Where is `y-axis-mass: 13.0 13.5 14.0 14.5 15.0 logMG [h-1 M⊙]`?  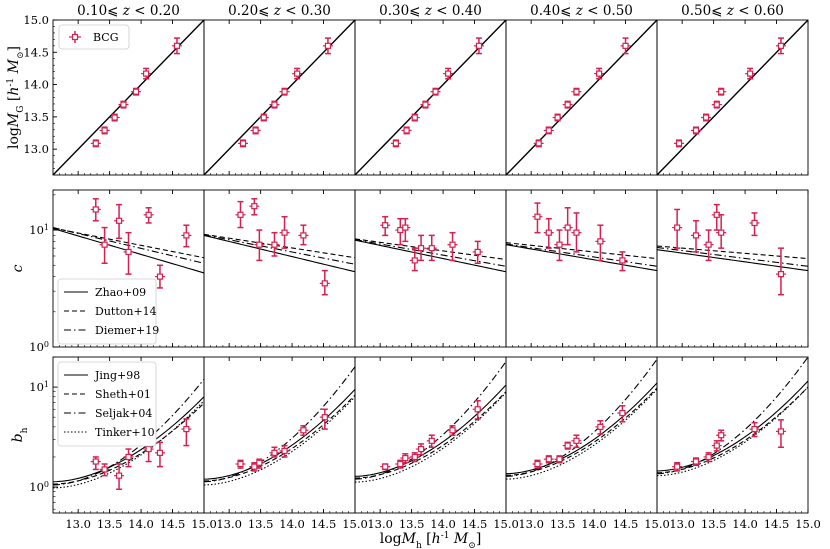
y-axis-mass: 13.0 13.5 14.0 14.5 15.0 logMG [h-1 M⊙] is located at coordinates (31, 91).